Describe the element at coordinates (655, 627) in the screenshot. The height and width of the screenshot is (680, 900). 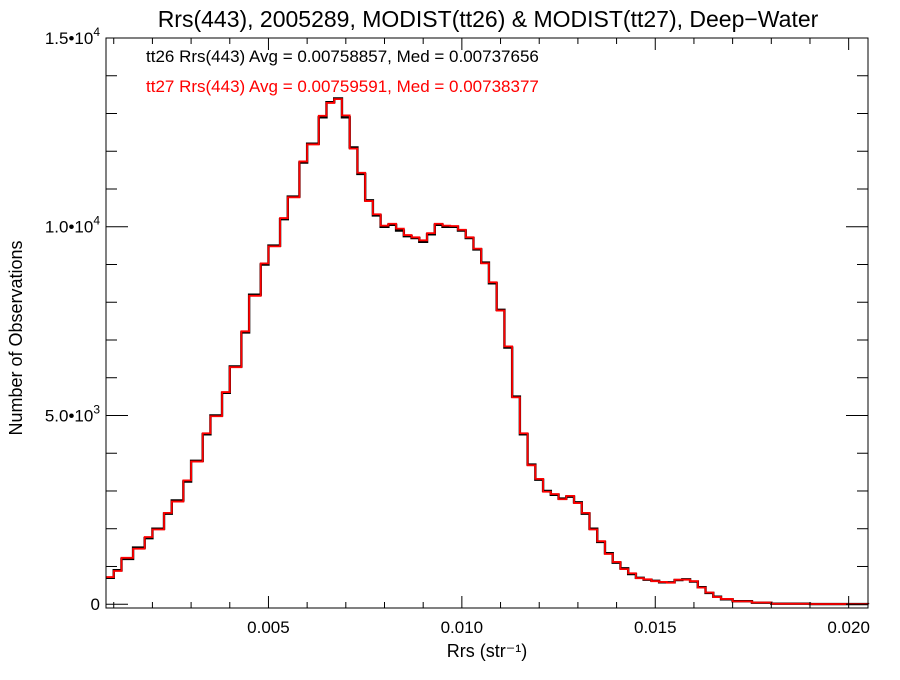
I see `x-tick-label: 0.015` at that location.